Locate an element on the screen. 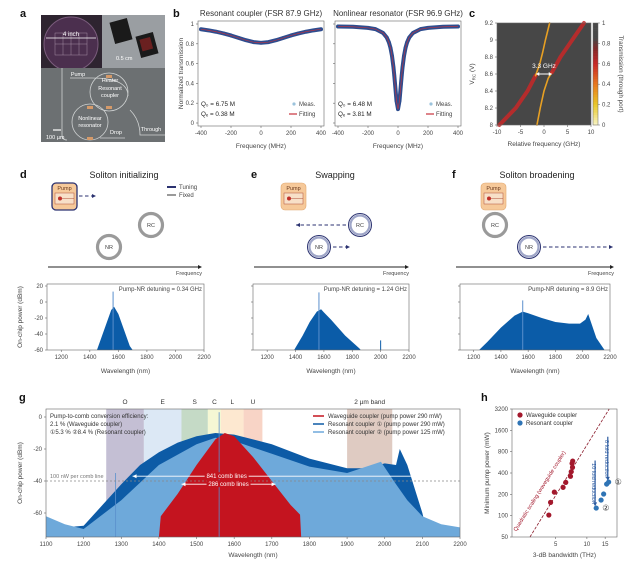 Image resolution: width=640 pixels, height=572 pixels. laser-emitter-icon is located at coordinates (289, 198).